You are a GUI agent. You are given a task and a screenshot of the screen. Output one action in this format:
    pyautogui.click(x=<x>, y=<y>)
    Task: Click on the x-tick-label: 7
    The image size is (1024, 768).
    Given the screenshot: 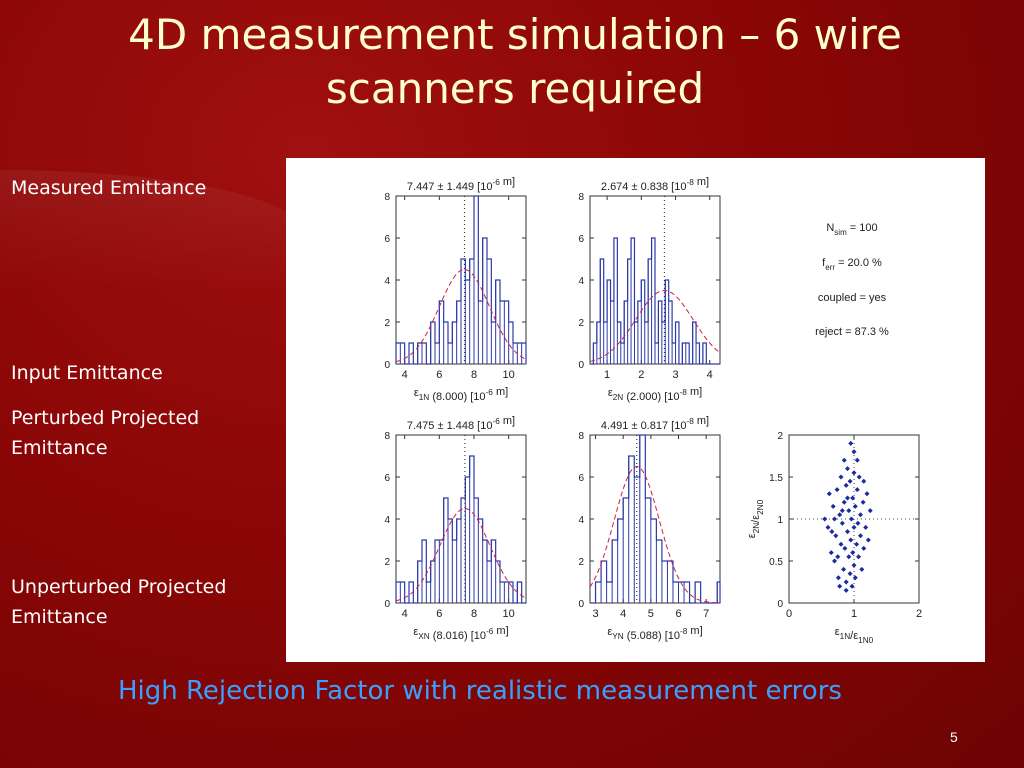 What is the action you would take?
    pyautogui.click(x=706, y=614)
    